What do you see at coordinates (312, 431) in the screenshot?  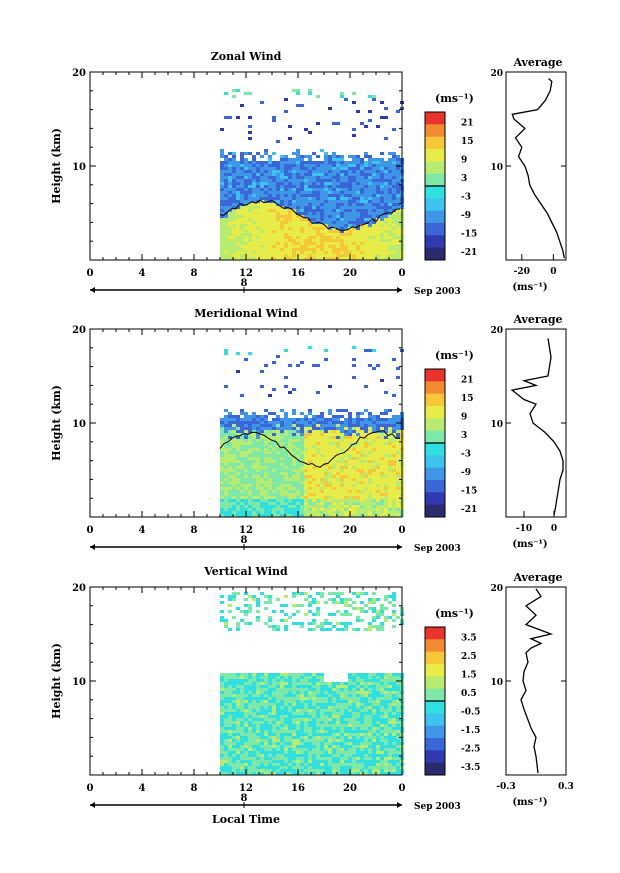 I see `heatmap-cells` at bounding box center [312, 431].